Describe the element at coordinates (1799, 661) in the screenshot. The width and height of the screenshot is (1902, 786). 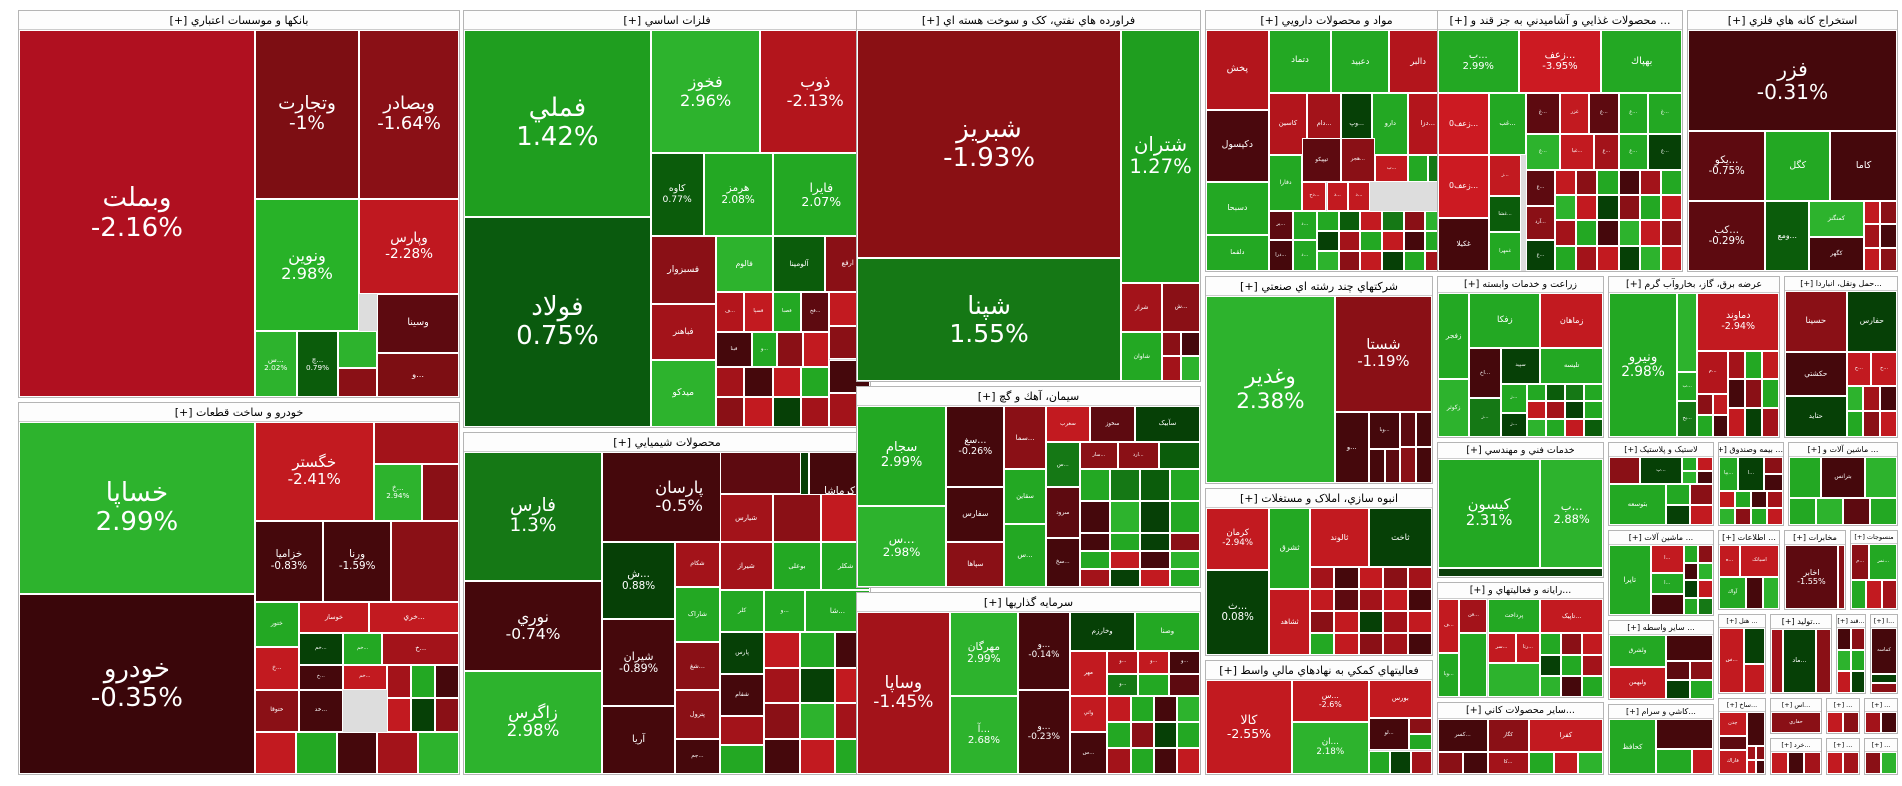
I see `treemap-tile: ...ماد` at that location.